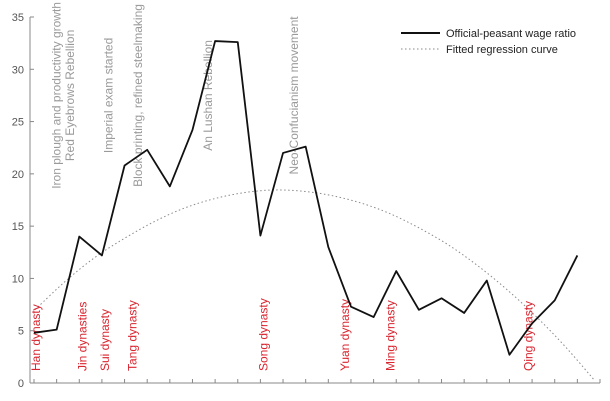 This screenshot has width=610, height=401. What do you see at coordinates (132, 335) in the screenshot?
I see `dynasty-label: Tang dynasty` at bounding box center [132, 335].